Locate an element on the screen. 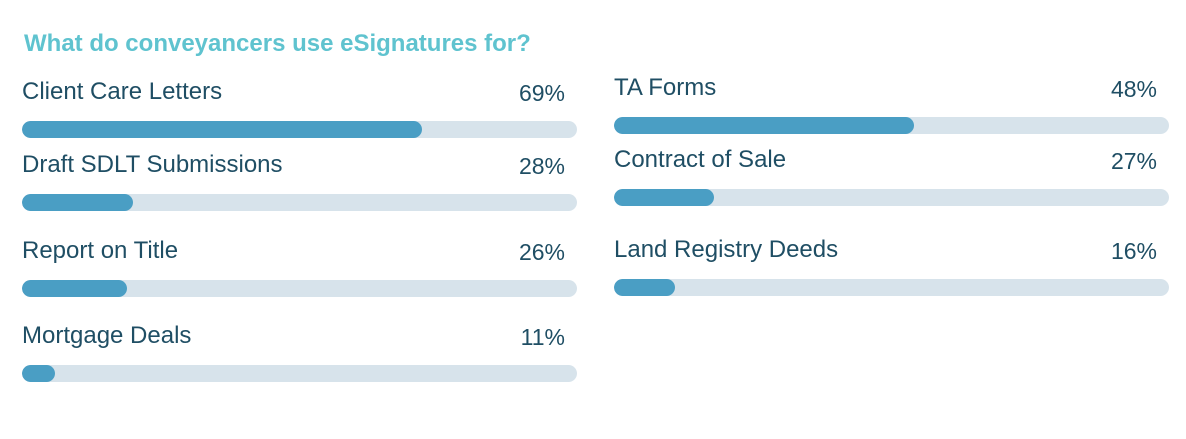 This screenshot has height=439, width=1186. bar-value-label: 11% is located at coordinates (542, 337).